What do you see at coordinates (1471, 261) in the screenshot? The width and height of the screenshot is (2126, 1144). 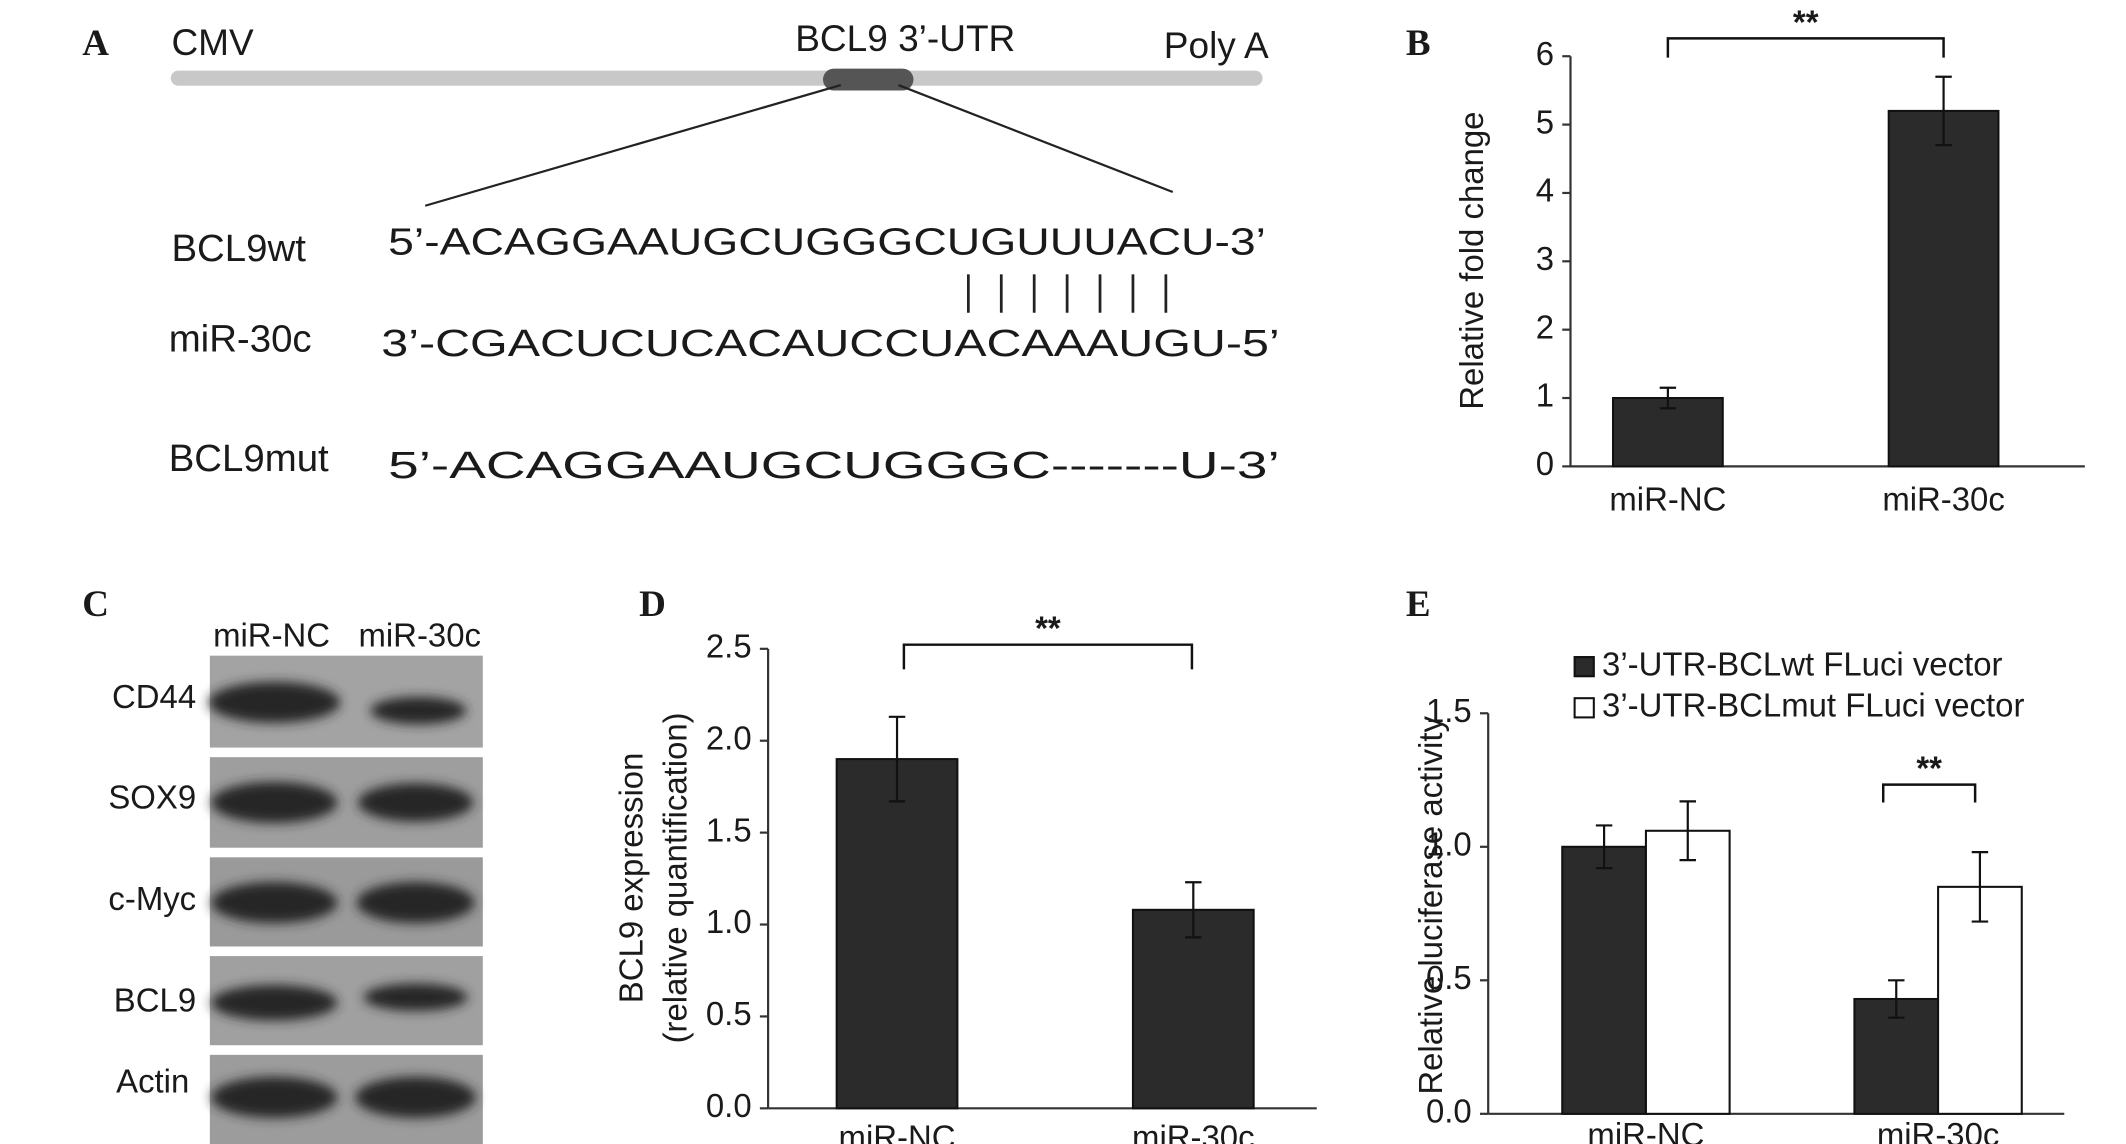 I see `y-axis-label: Relative fold change` at bounding box center [1471, 261].